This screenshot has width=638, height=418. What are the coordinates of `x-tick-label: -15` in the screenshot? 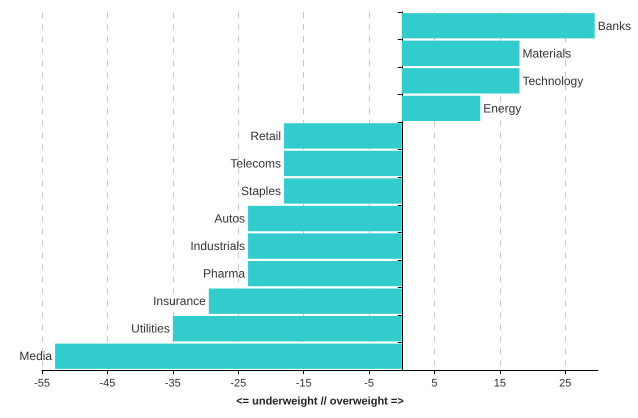 It's located at (304, 384).